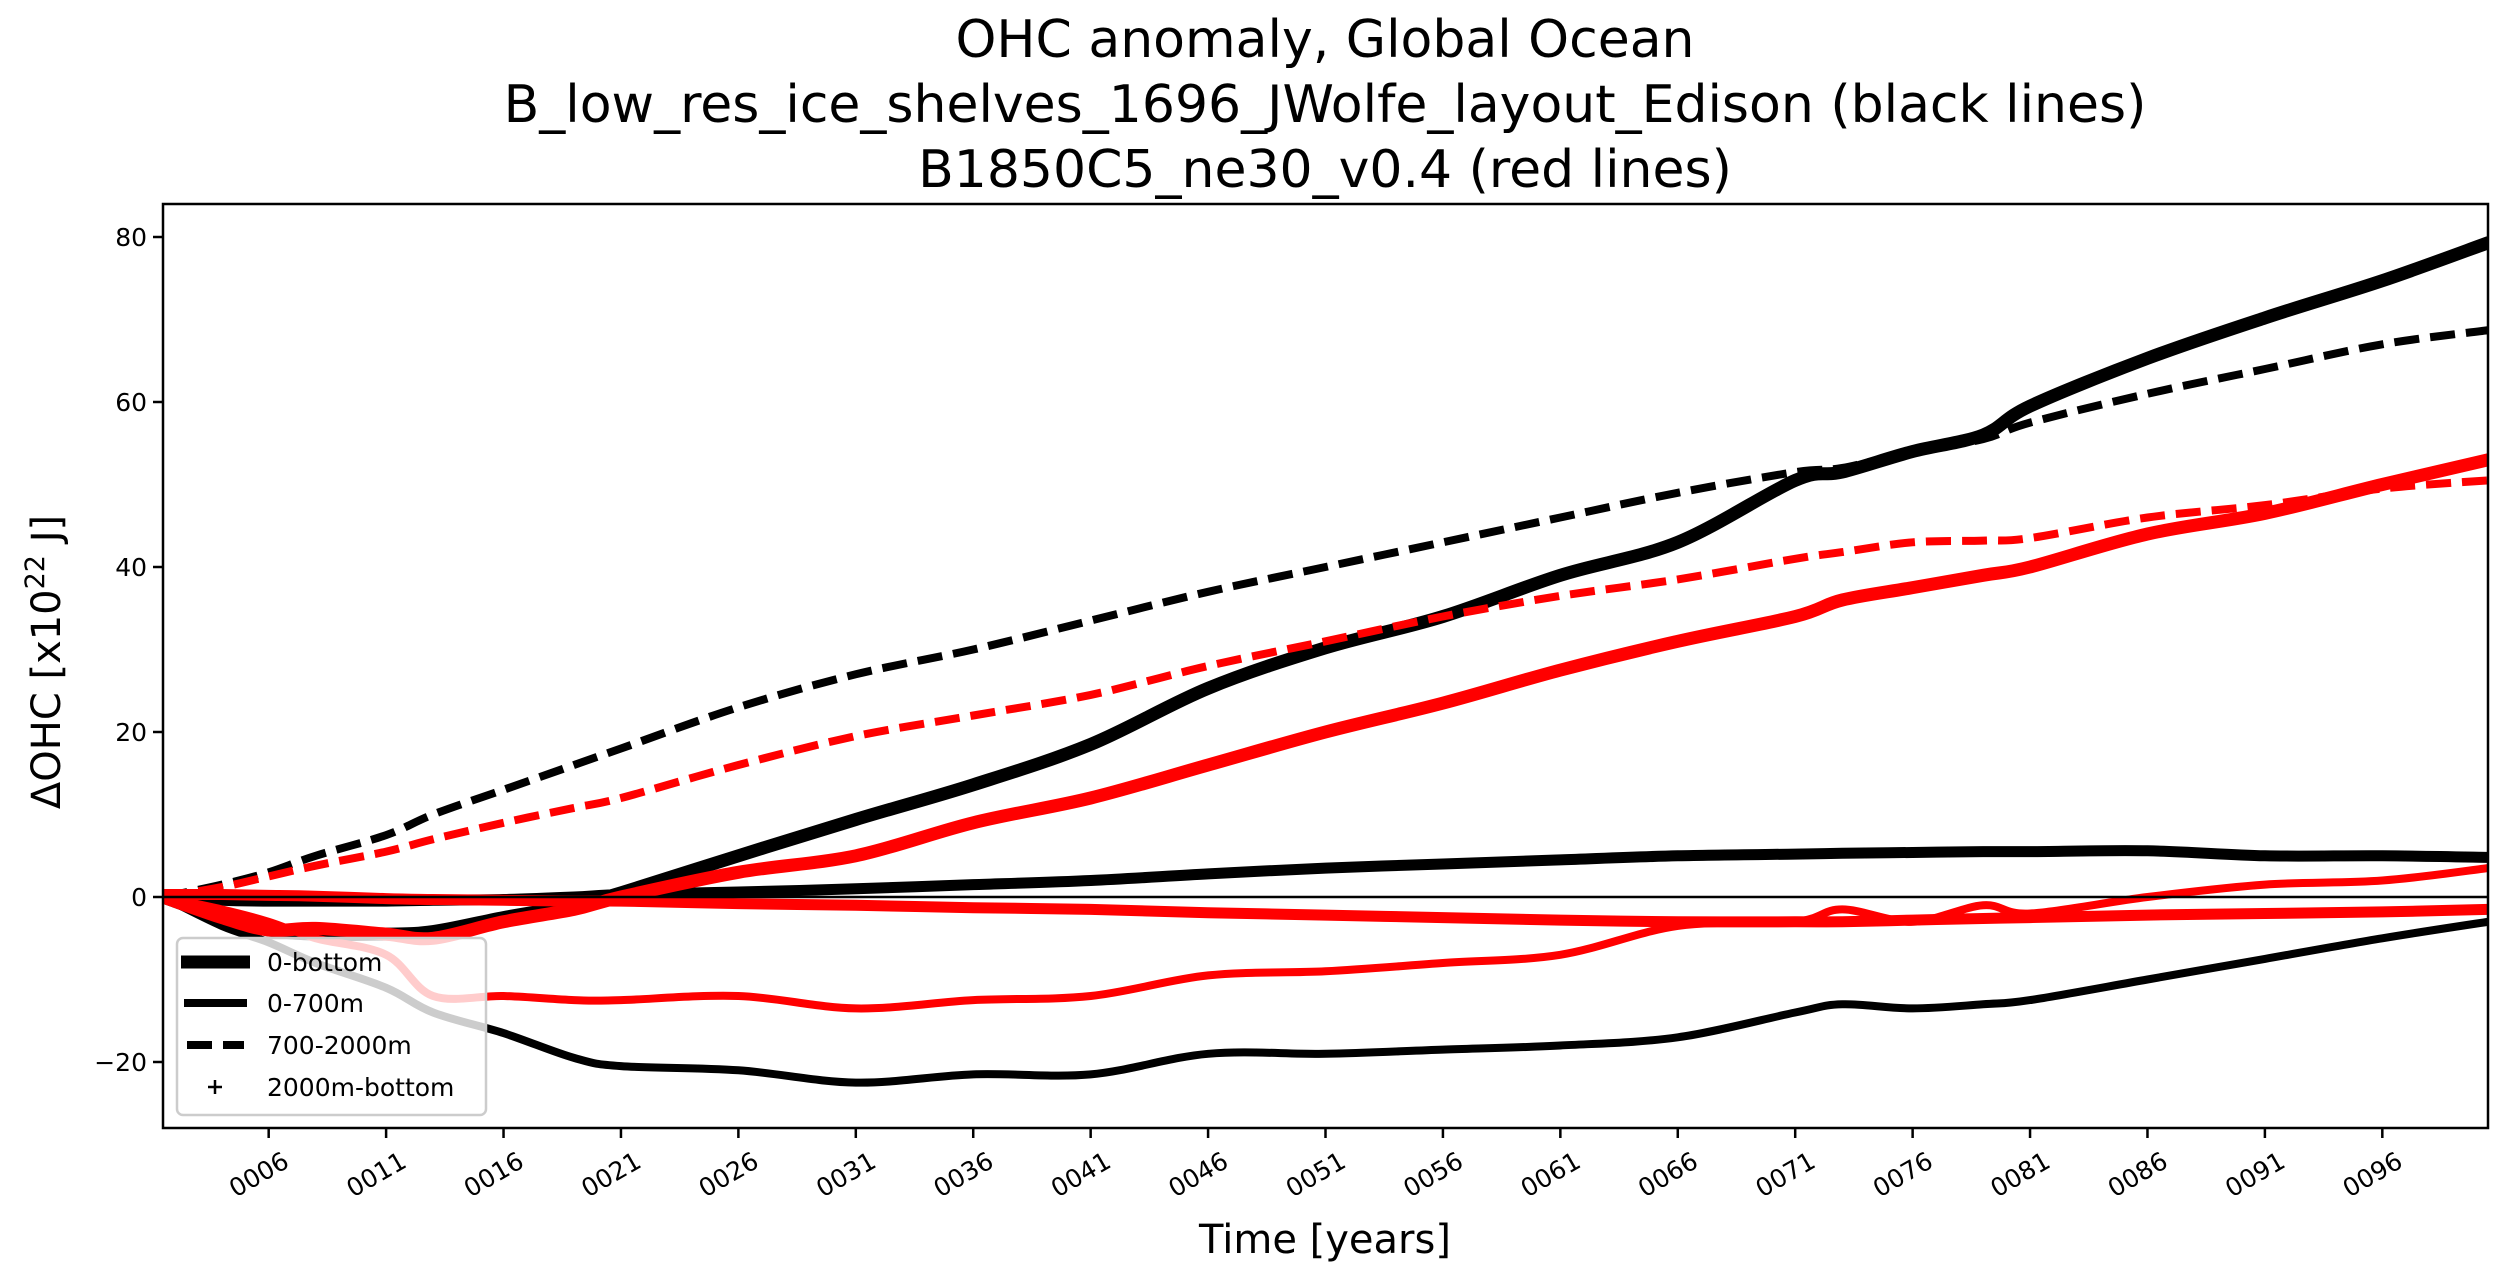 This screenshot has height=1281, width=2511. I want to click on legend-label-2000m-bottom: 2000m-bottom, so click(360, 1087).